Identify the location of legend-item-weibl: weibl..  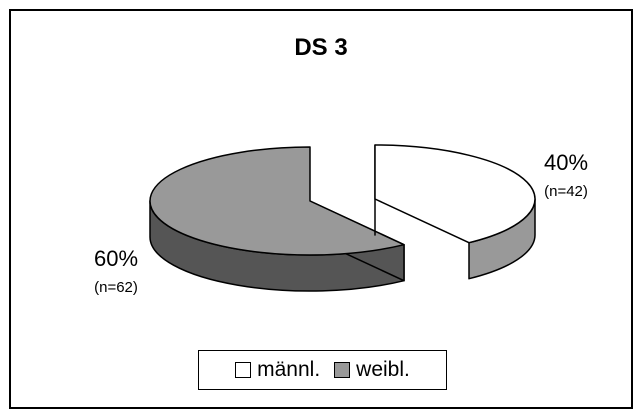
(372, 370).